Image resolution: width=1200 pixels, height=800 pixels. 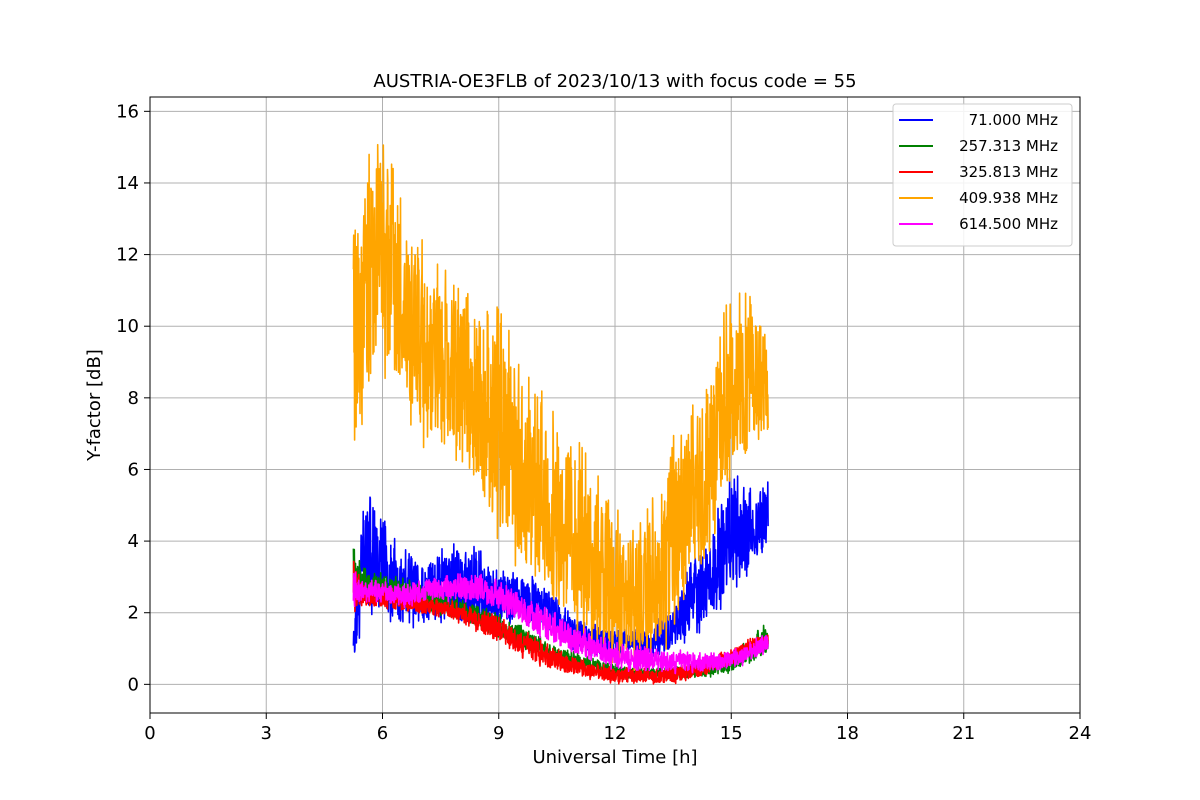 I want to click on y-axis-label: Y-factor [dB], so click(x=94, y=405).